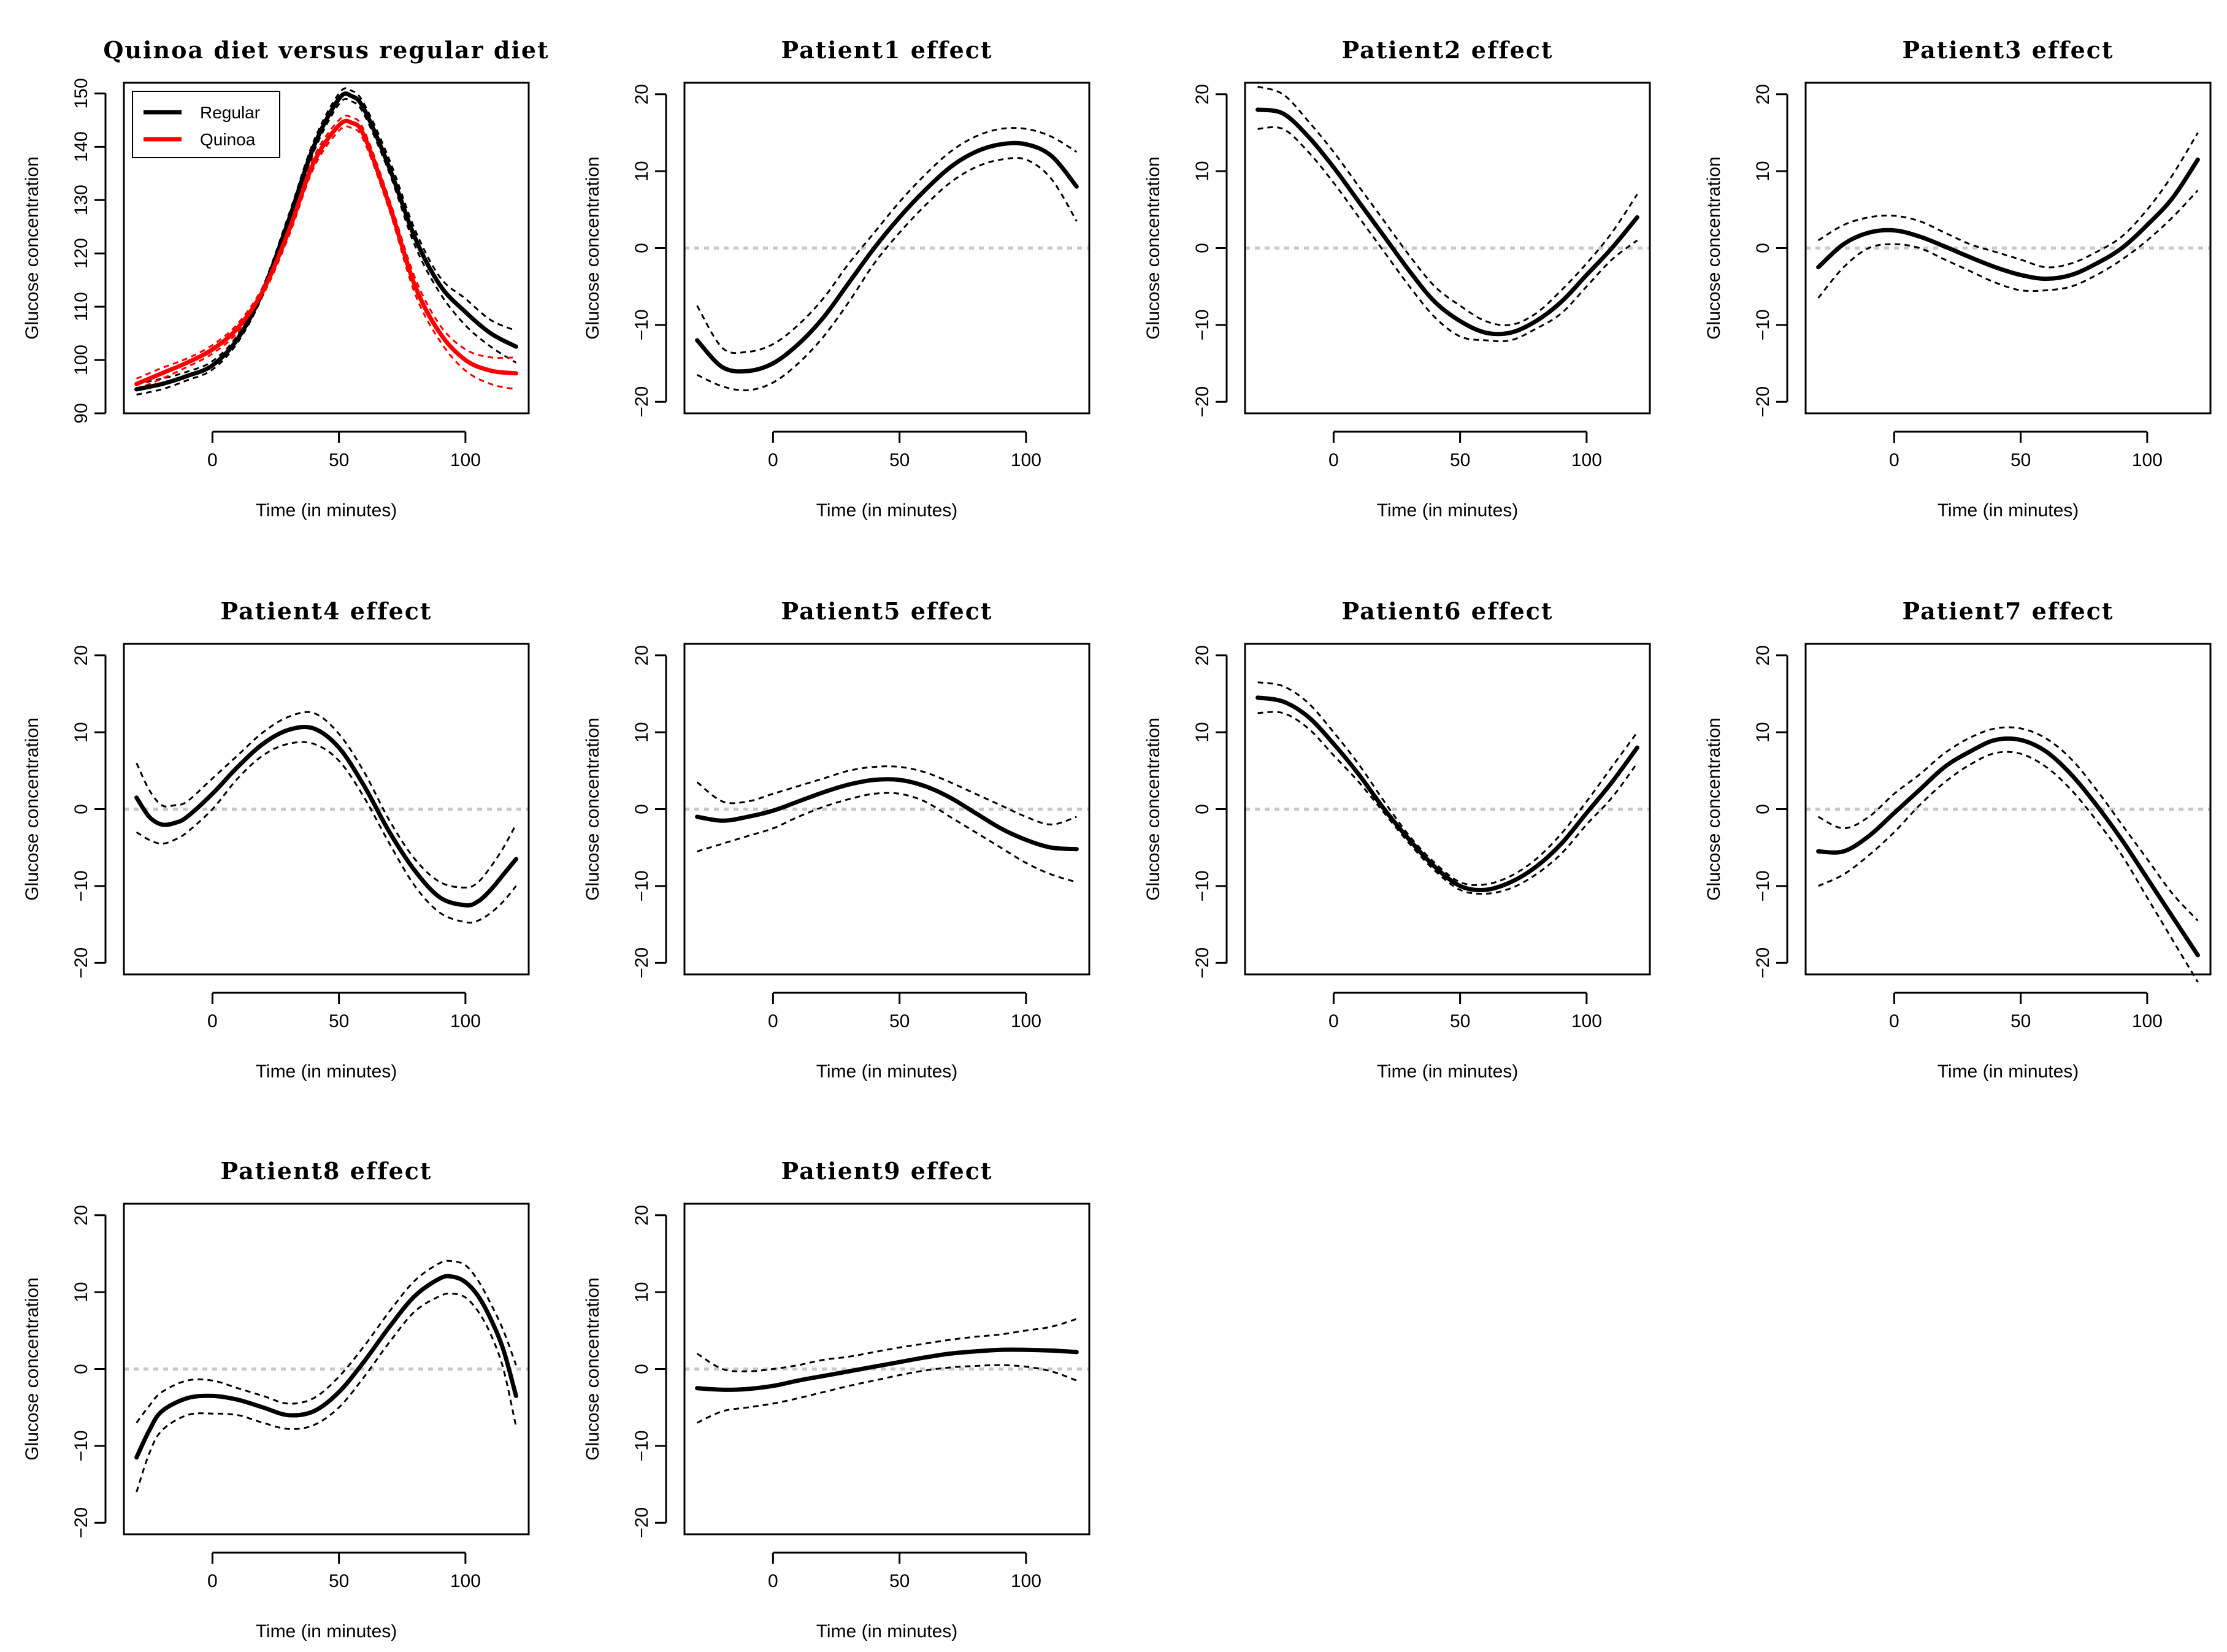 The image size is (2227, 1652). I want to click on y-tick-label: 90, so click(81, 413).